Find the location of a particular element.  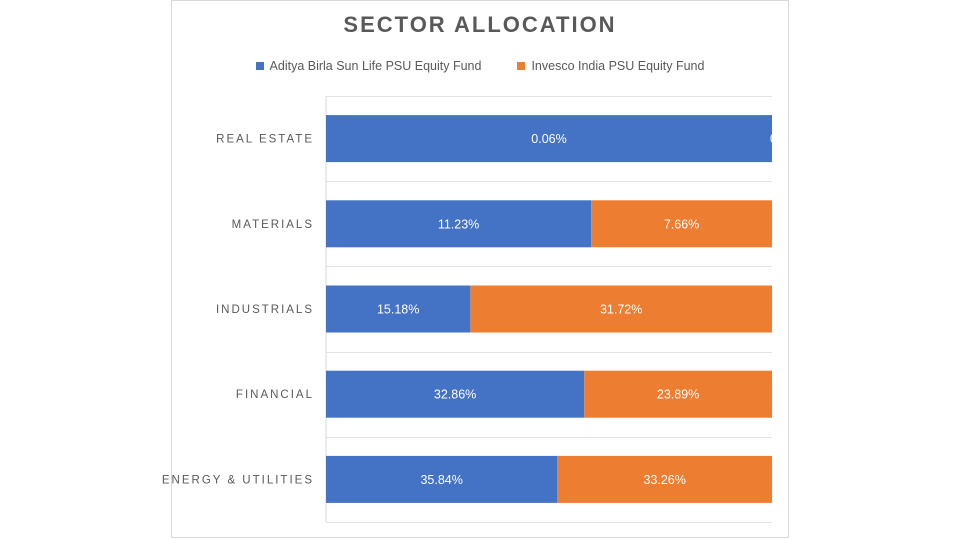

data-label: 33.26% is located at coordinates (664, 480).